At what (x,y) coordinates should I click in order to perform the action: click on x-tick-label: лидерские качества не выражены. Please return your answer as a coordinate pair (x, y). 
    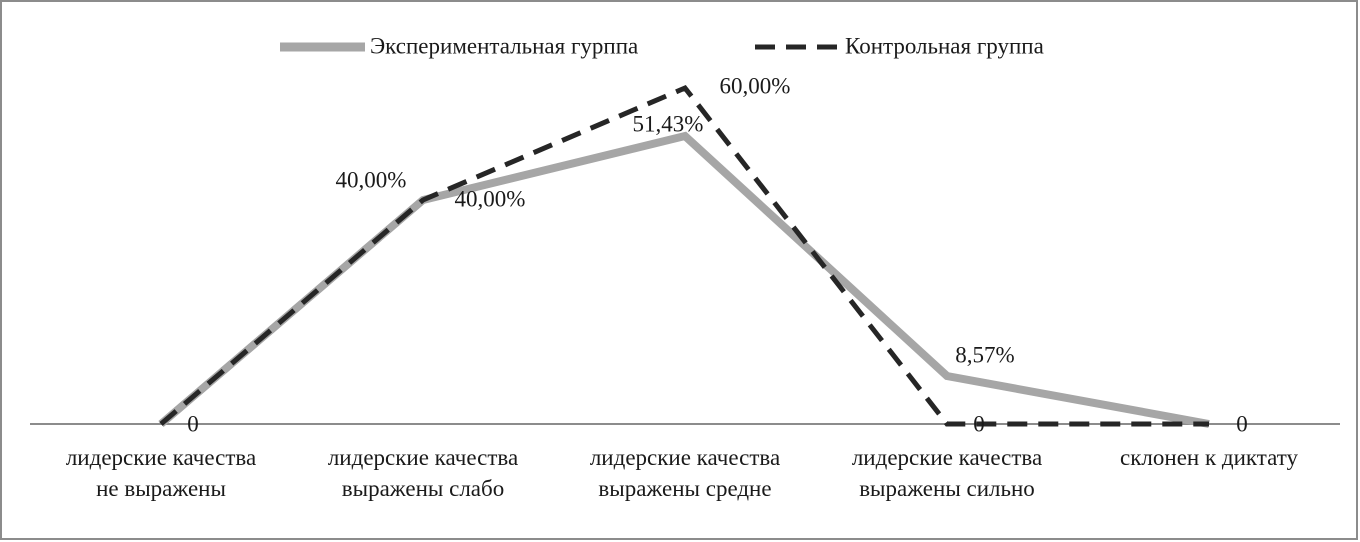
    Looking at the image, I should click on (161, 473).